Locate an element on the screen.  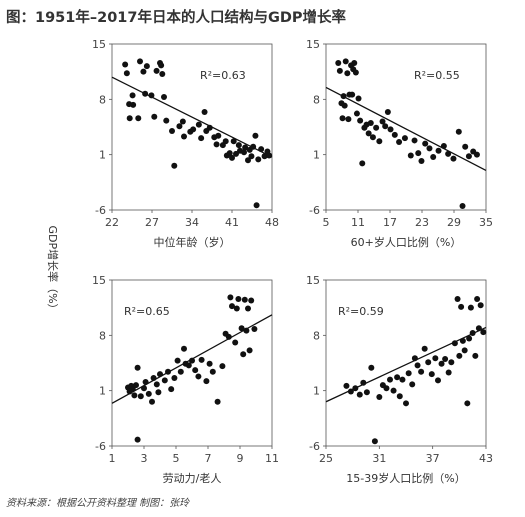
x-tick-label: 17 is located at coordinates (390, 222).